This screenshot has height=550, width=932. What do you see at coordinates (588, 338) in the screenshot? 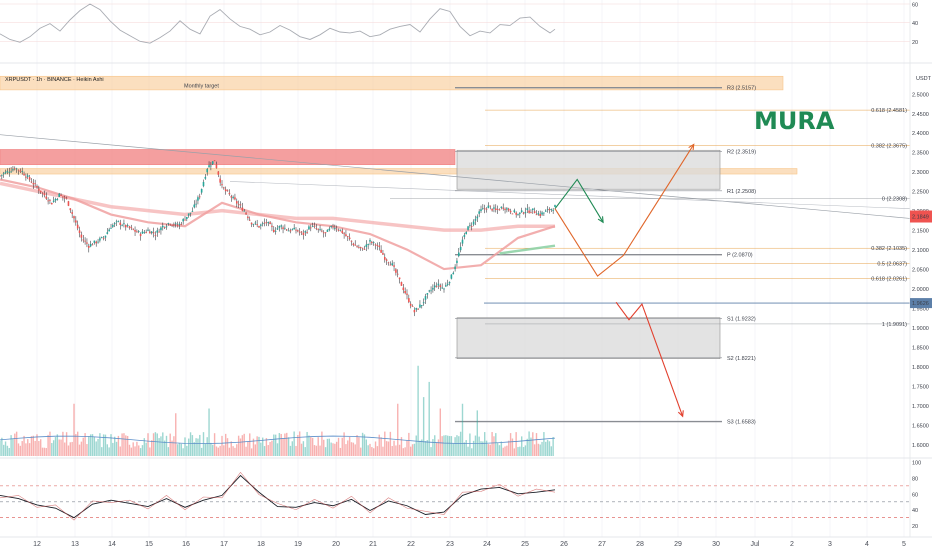
I see `supply-demand-zone` at bounding box center [588, 338].